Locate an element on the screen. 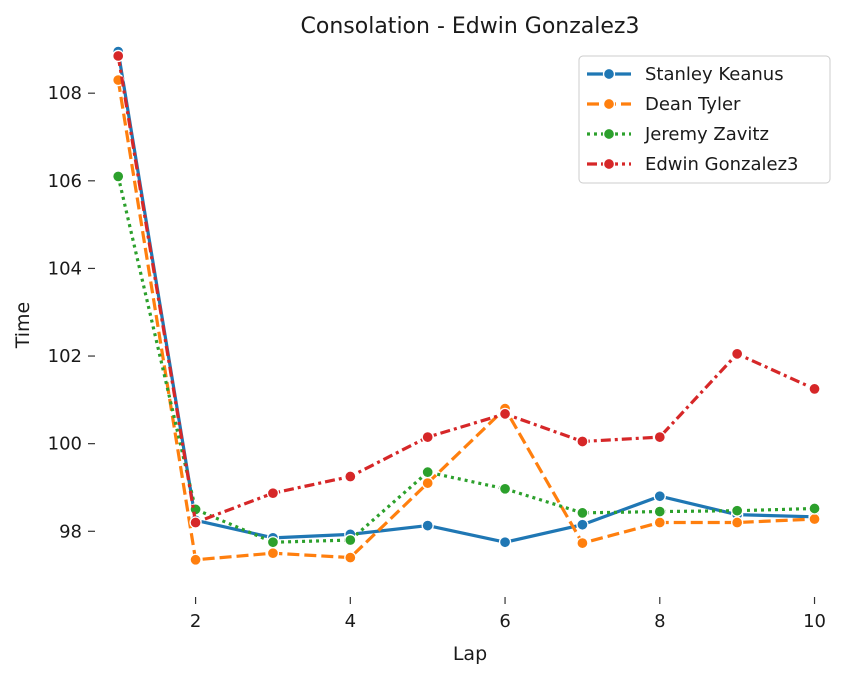 This screenshot has height=678, width=856. legend-item-dean-tyler: Dean Tyler is located at coordinates (664, 104).